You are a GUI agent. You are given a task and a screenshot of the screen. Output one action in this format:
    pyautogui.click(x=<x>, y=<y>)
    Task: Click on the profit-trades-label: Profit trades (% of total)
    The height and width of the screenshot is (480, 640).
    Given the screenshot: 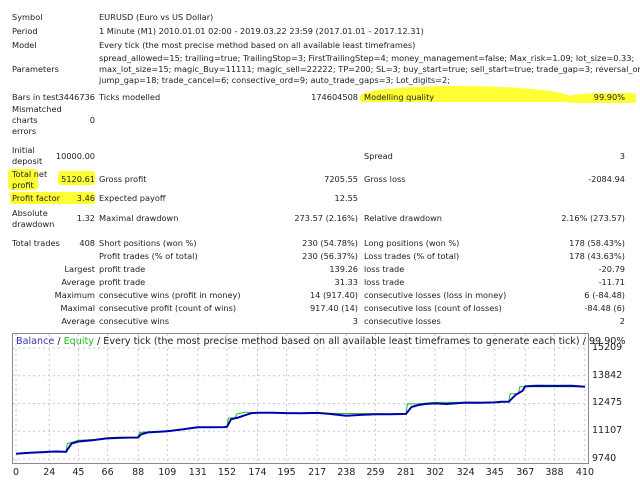 What is the action you would take?
    pyautogui.click(x=148, y=256)
    